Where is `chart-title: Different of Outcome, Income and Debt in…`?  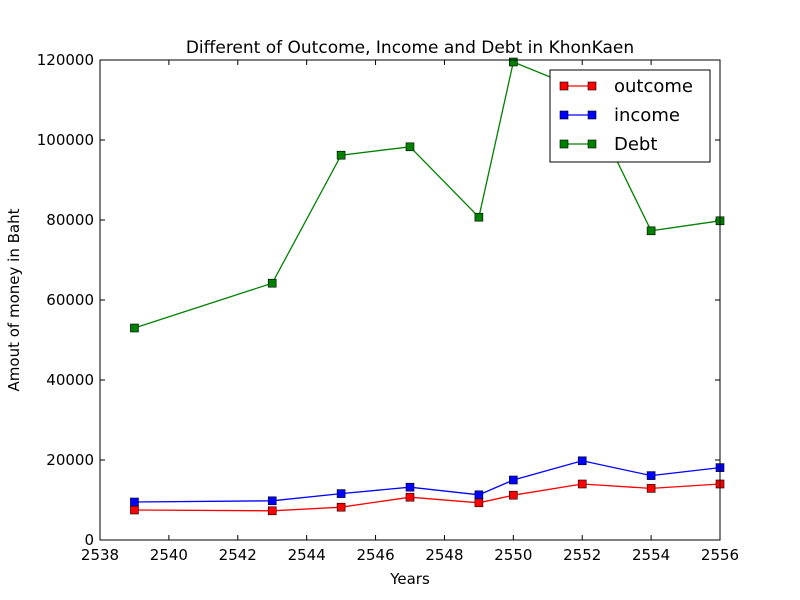
chart-title: Different of Outcome, Income and Debt in… is located at coordinates (410, 48).